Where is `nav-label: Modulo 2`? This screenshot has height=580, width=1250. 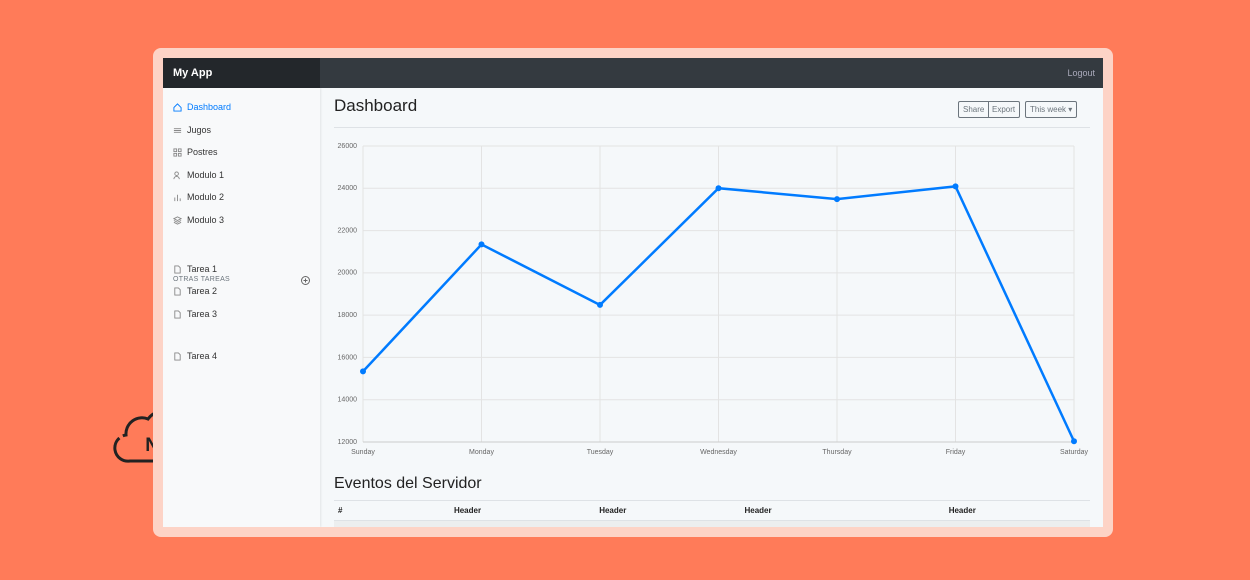
nav-label: Modulo 2 is located at coordinates (206, 197).